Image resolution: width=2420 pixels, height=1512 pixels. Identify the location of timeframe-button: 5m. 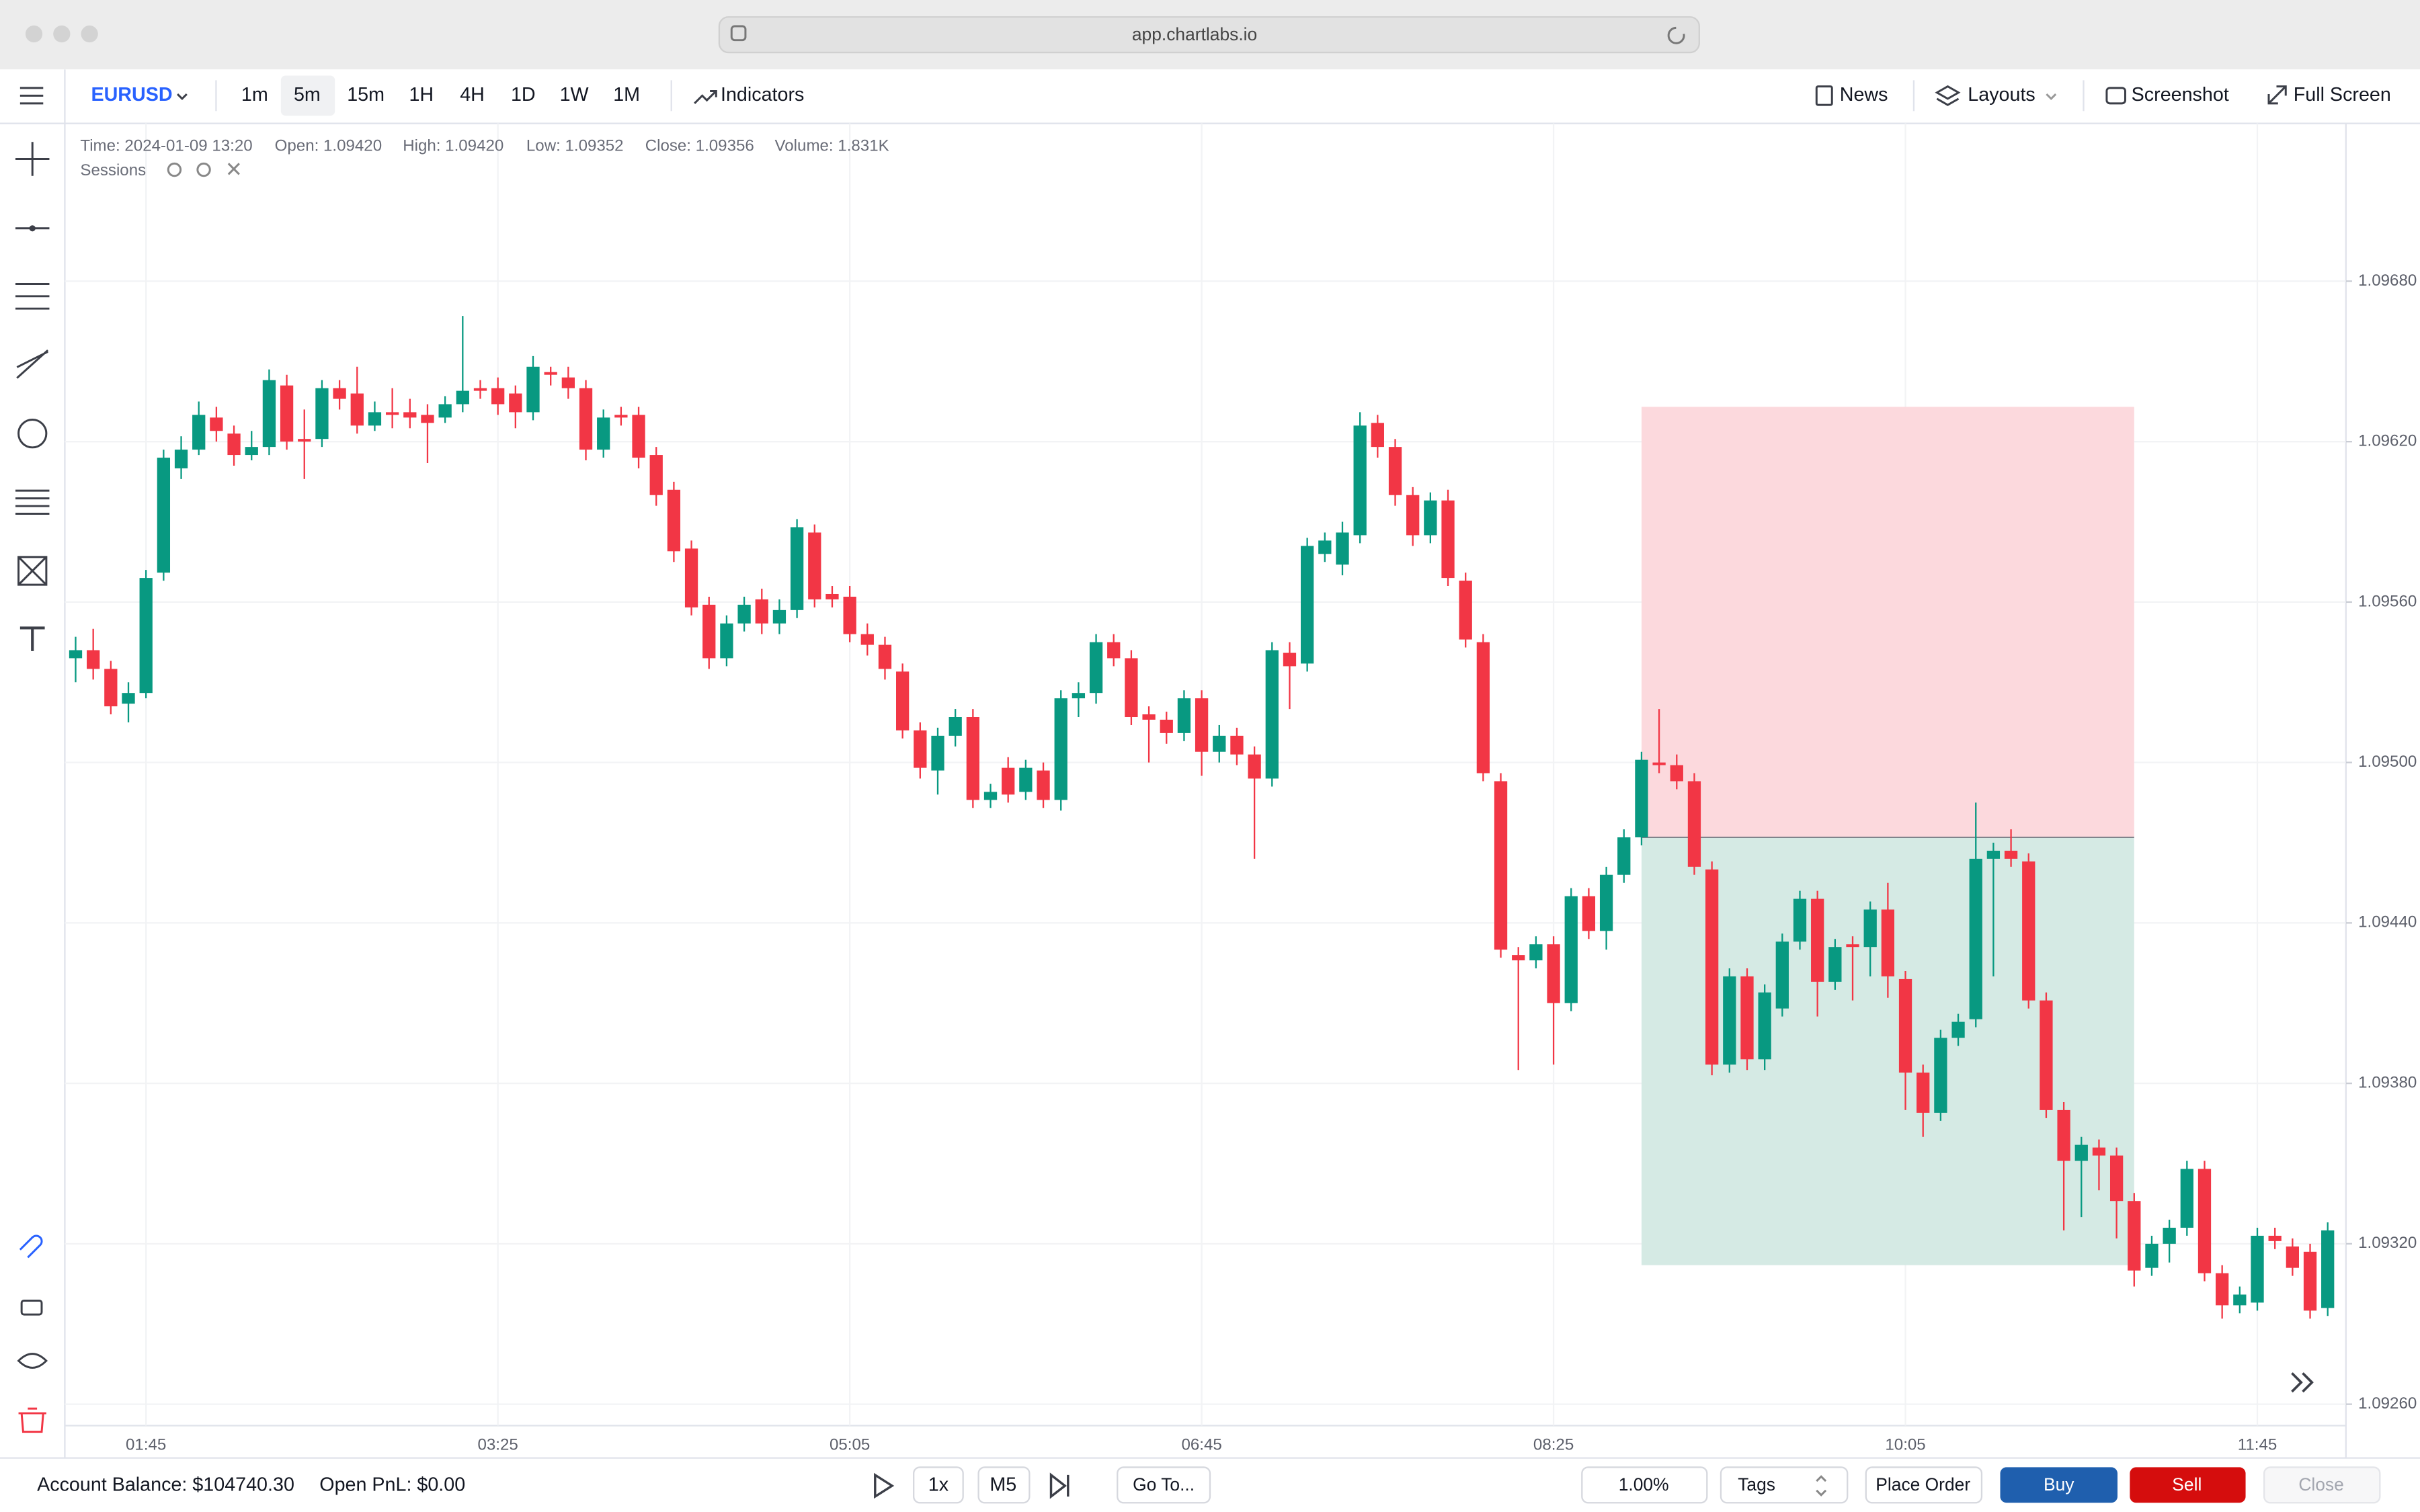
(307, 95).